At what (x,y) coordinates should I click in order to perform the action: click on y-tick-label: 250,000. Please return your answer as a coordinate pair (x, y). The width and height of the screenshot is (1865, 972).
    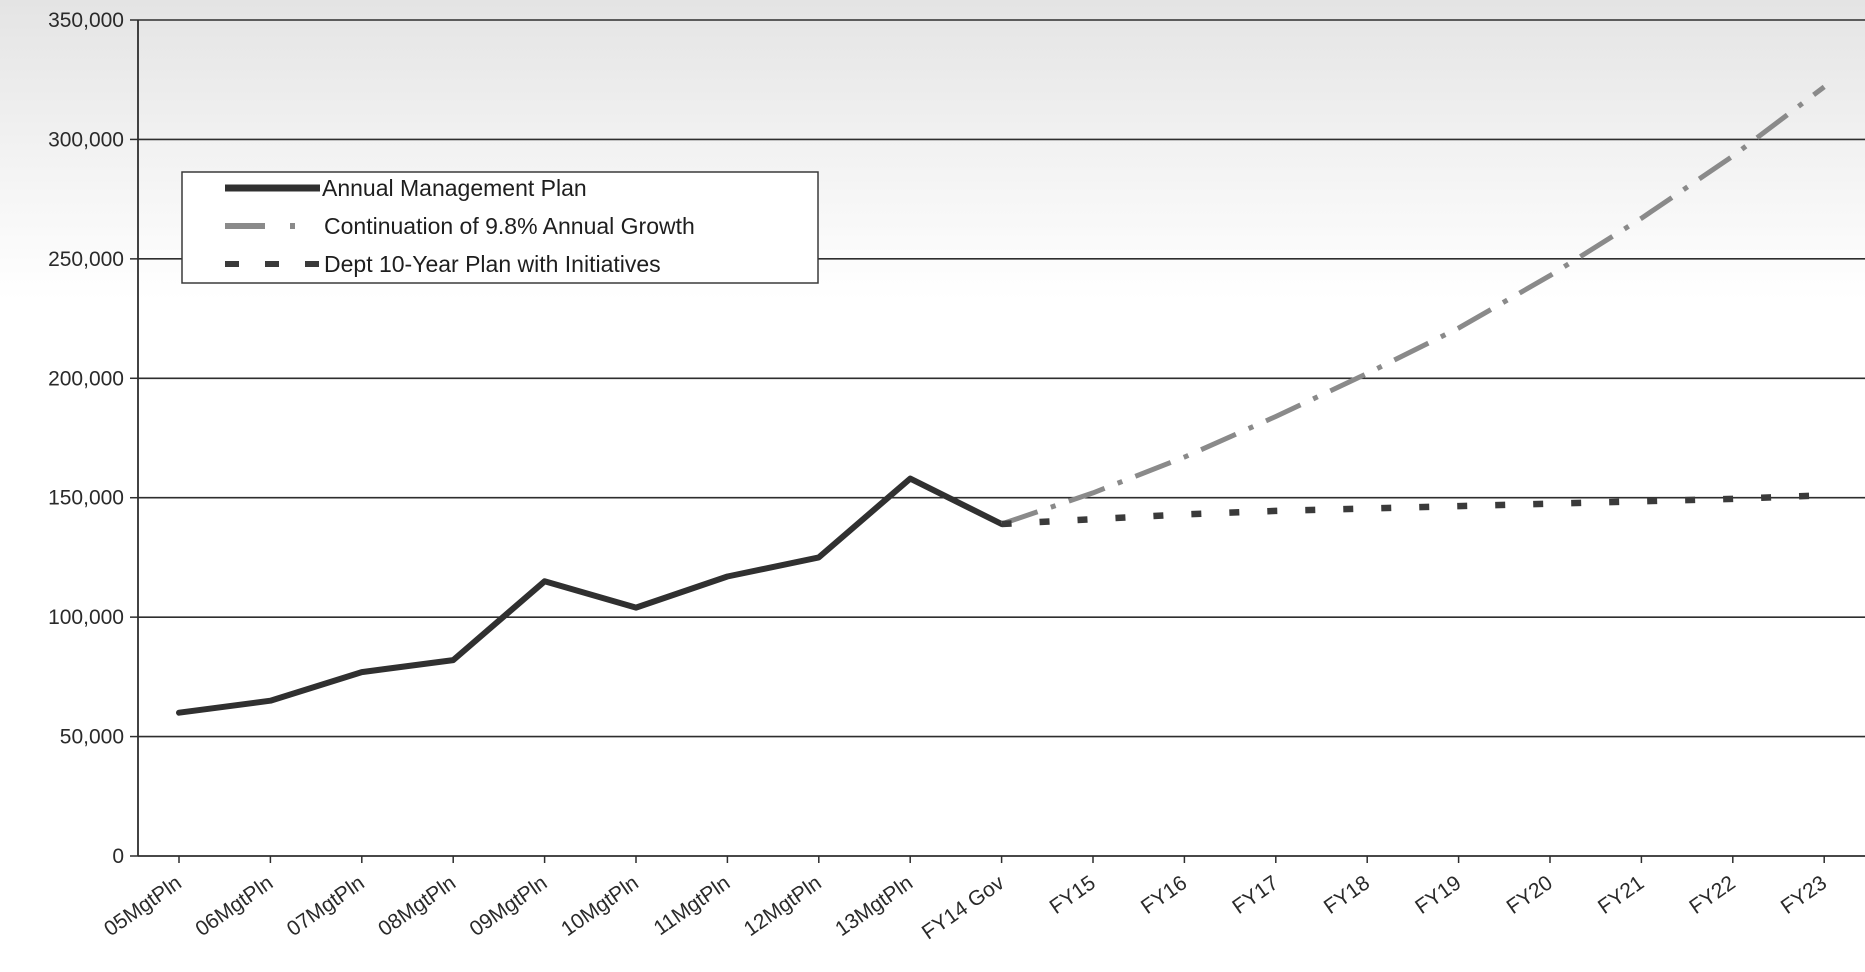
    Looking at the image, I should click on (86, 259).